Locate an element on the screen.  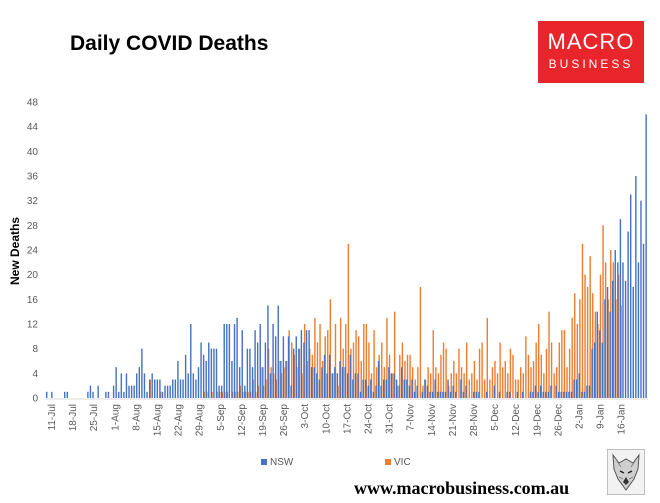
y-axis-label: New Deaths is located at coordinates (15, 251).